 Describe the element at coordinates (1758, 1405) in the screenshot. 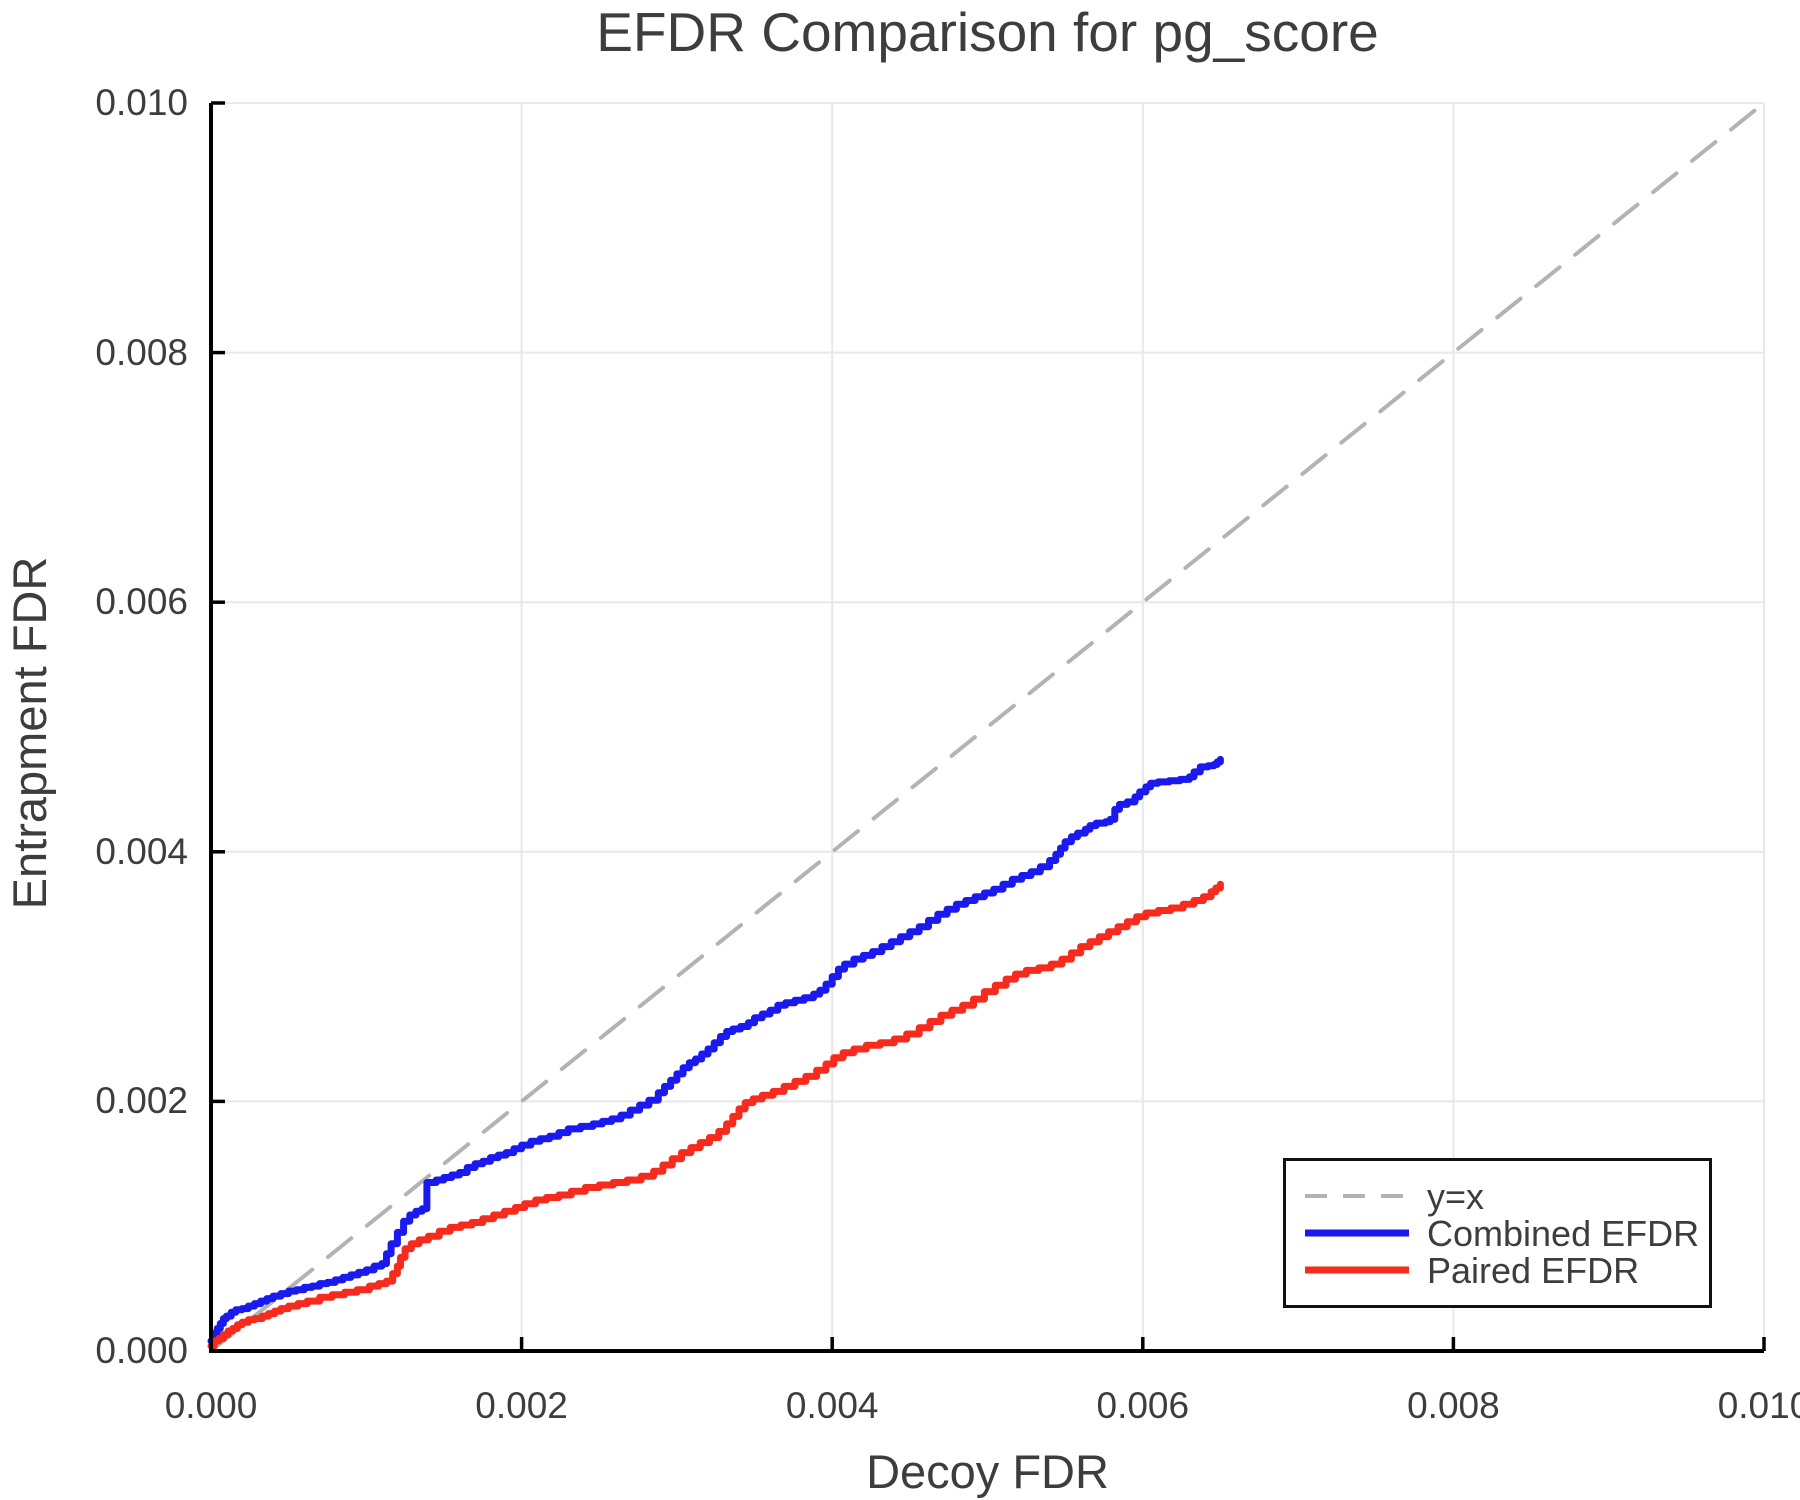

I see `x-tick-label: 0.010` at that location.